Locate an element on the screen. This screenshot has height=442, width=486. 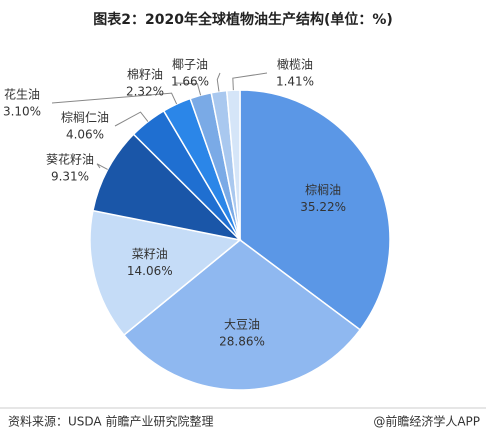
value-label: 1.41% is located at coordinates (295, 82).